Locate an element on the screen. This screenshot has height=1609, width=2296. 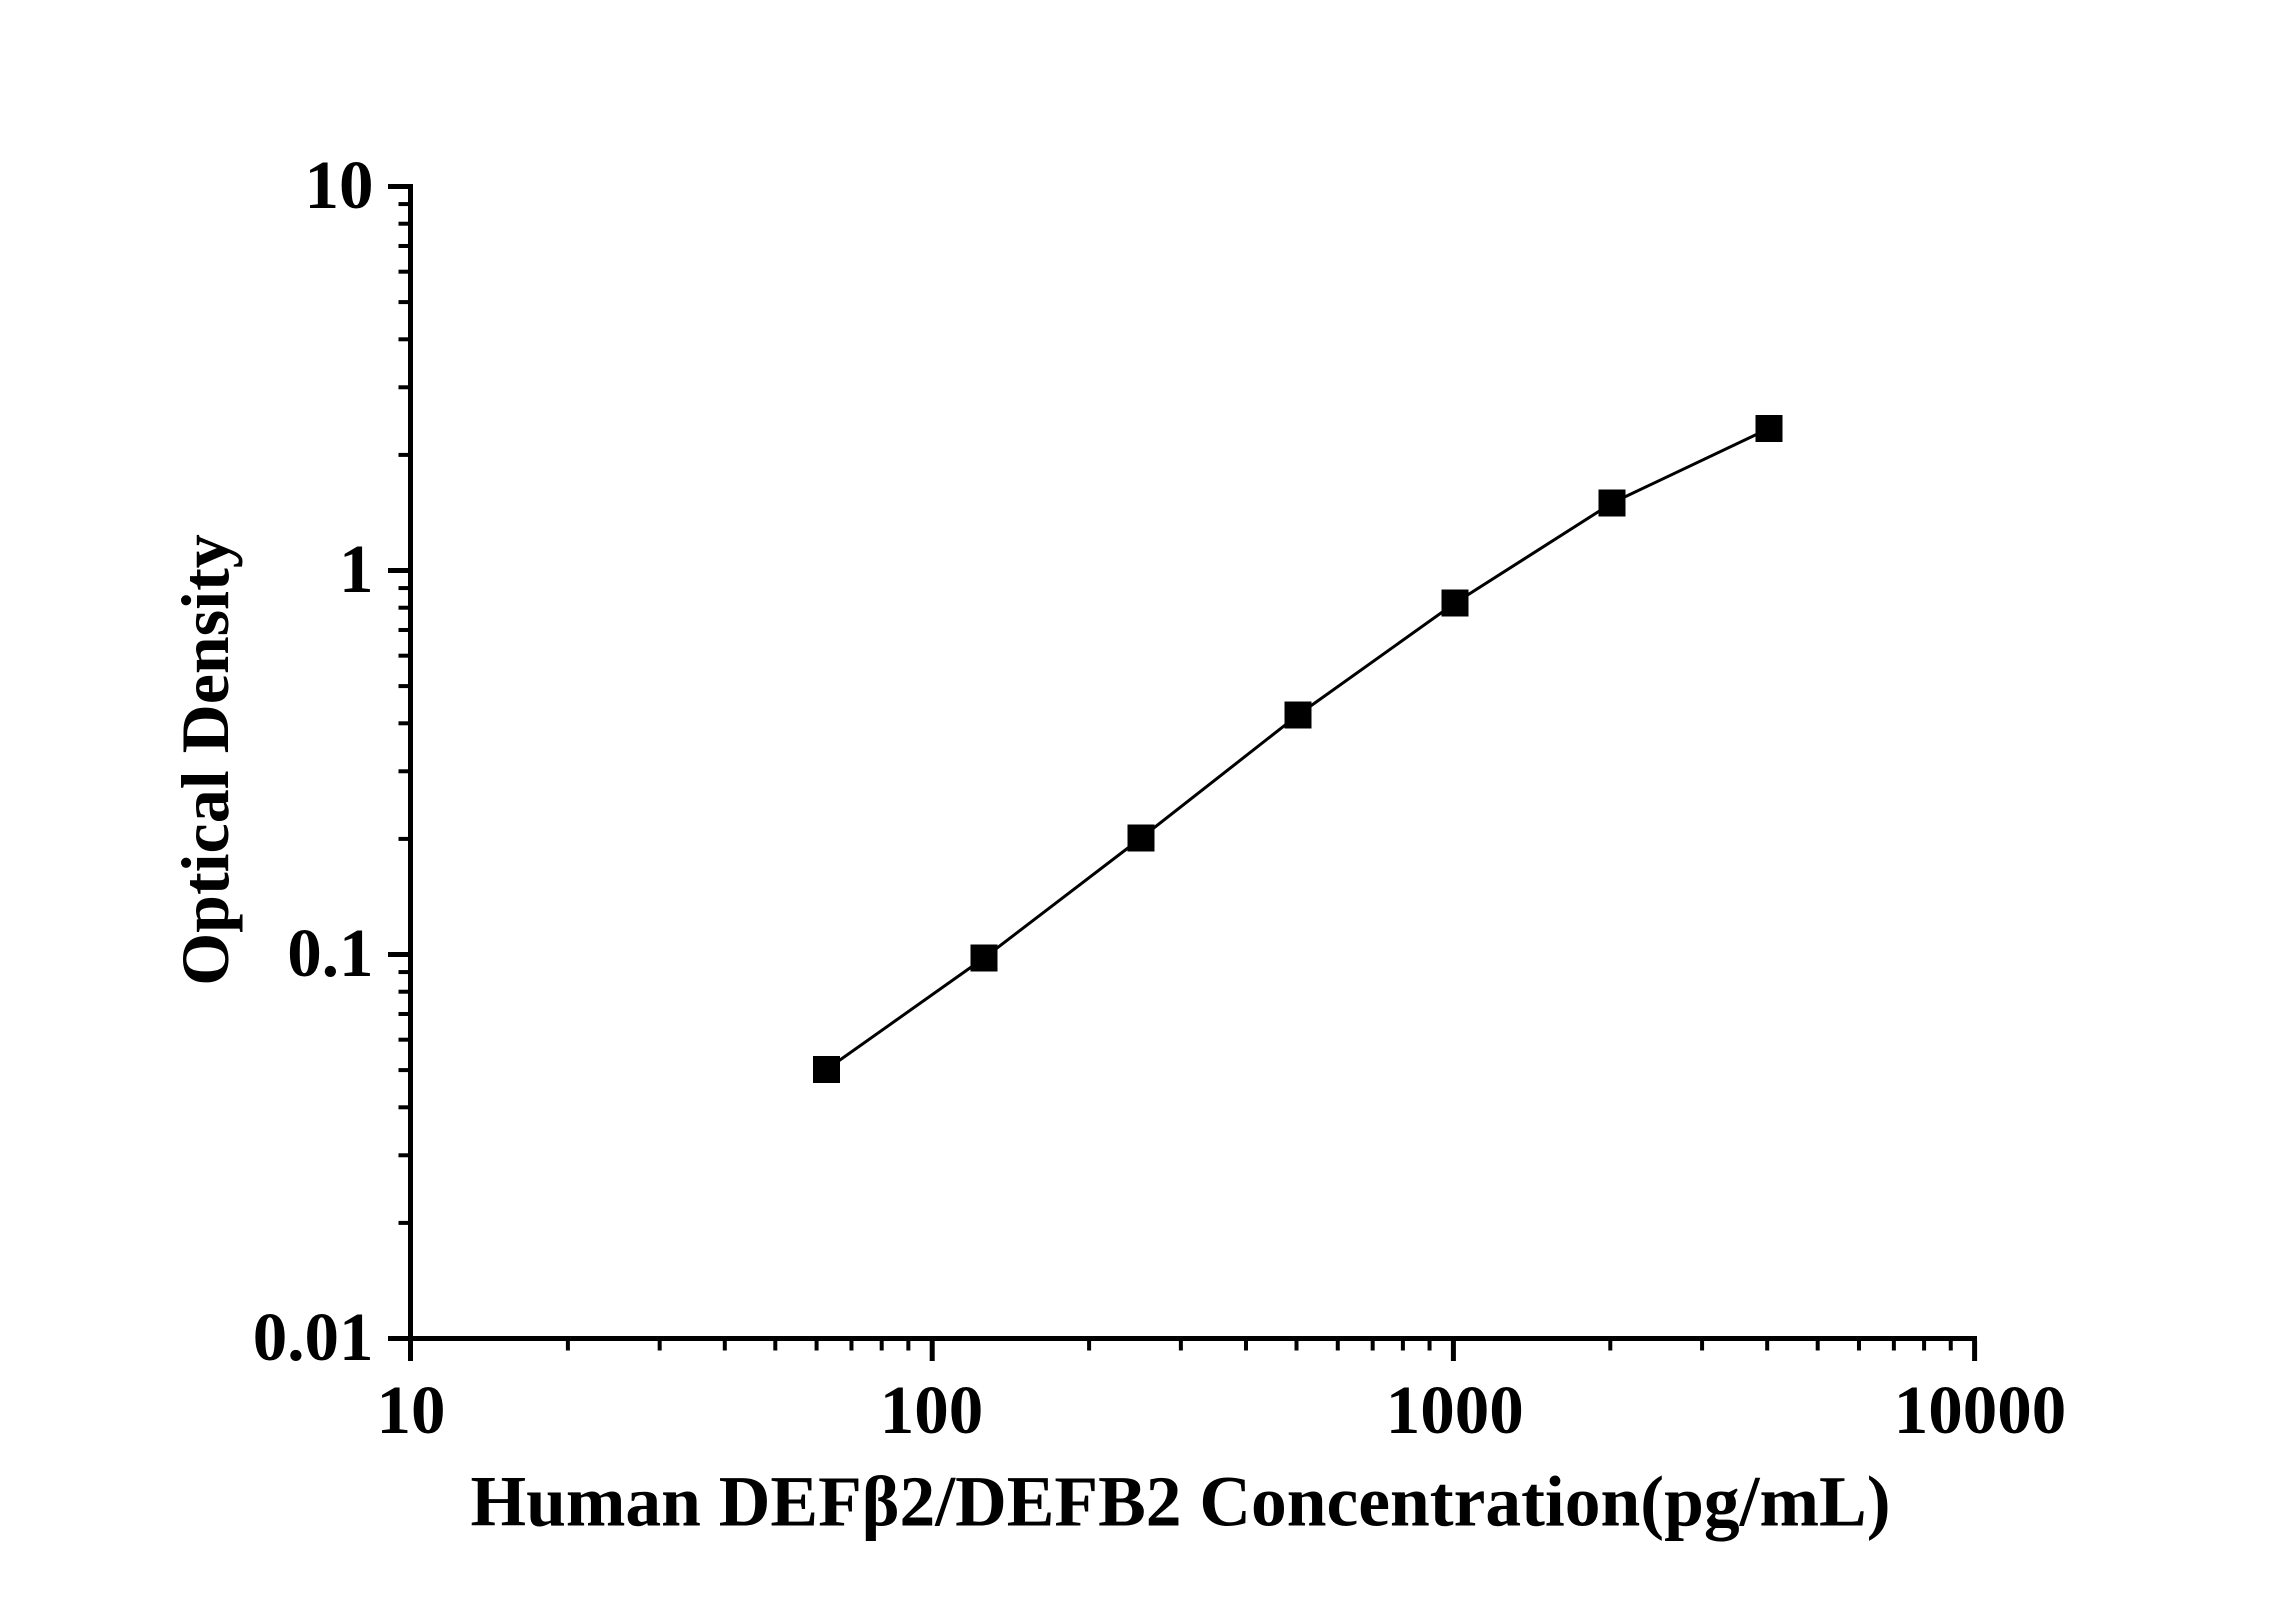
svg-text: Optical Density is located at coordinates (205, 759).